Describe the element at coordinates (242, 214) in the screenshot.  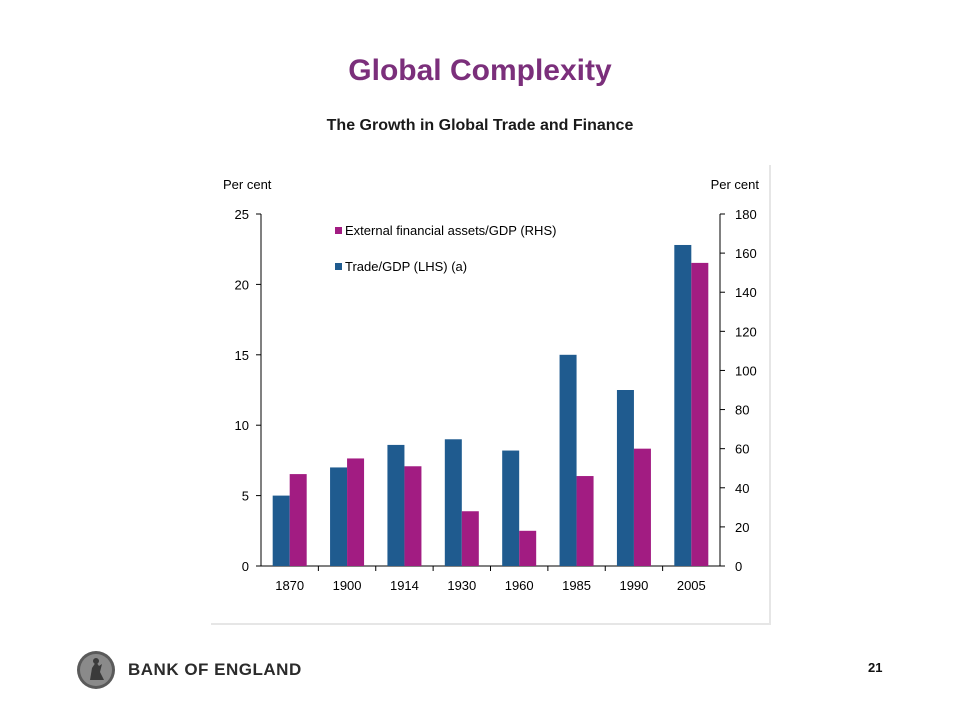
I see `left-axis-tick-label: 25` at that location.